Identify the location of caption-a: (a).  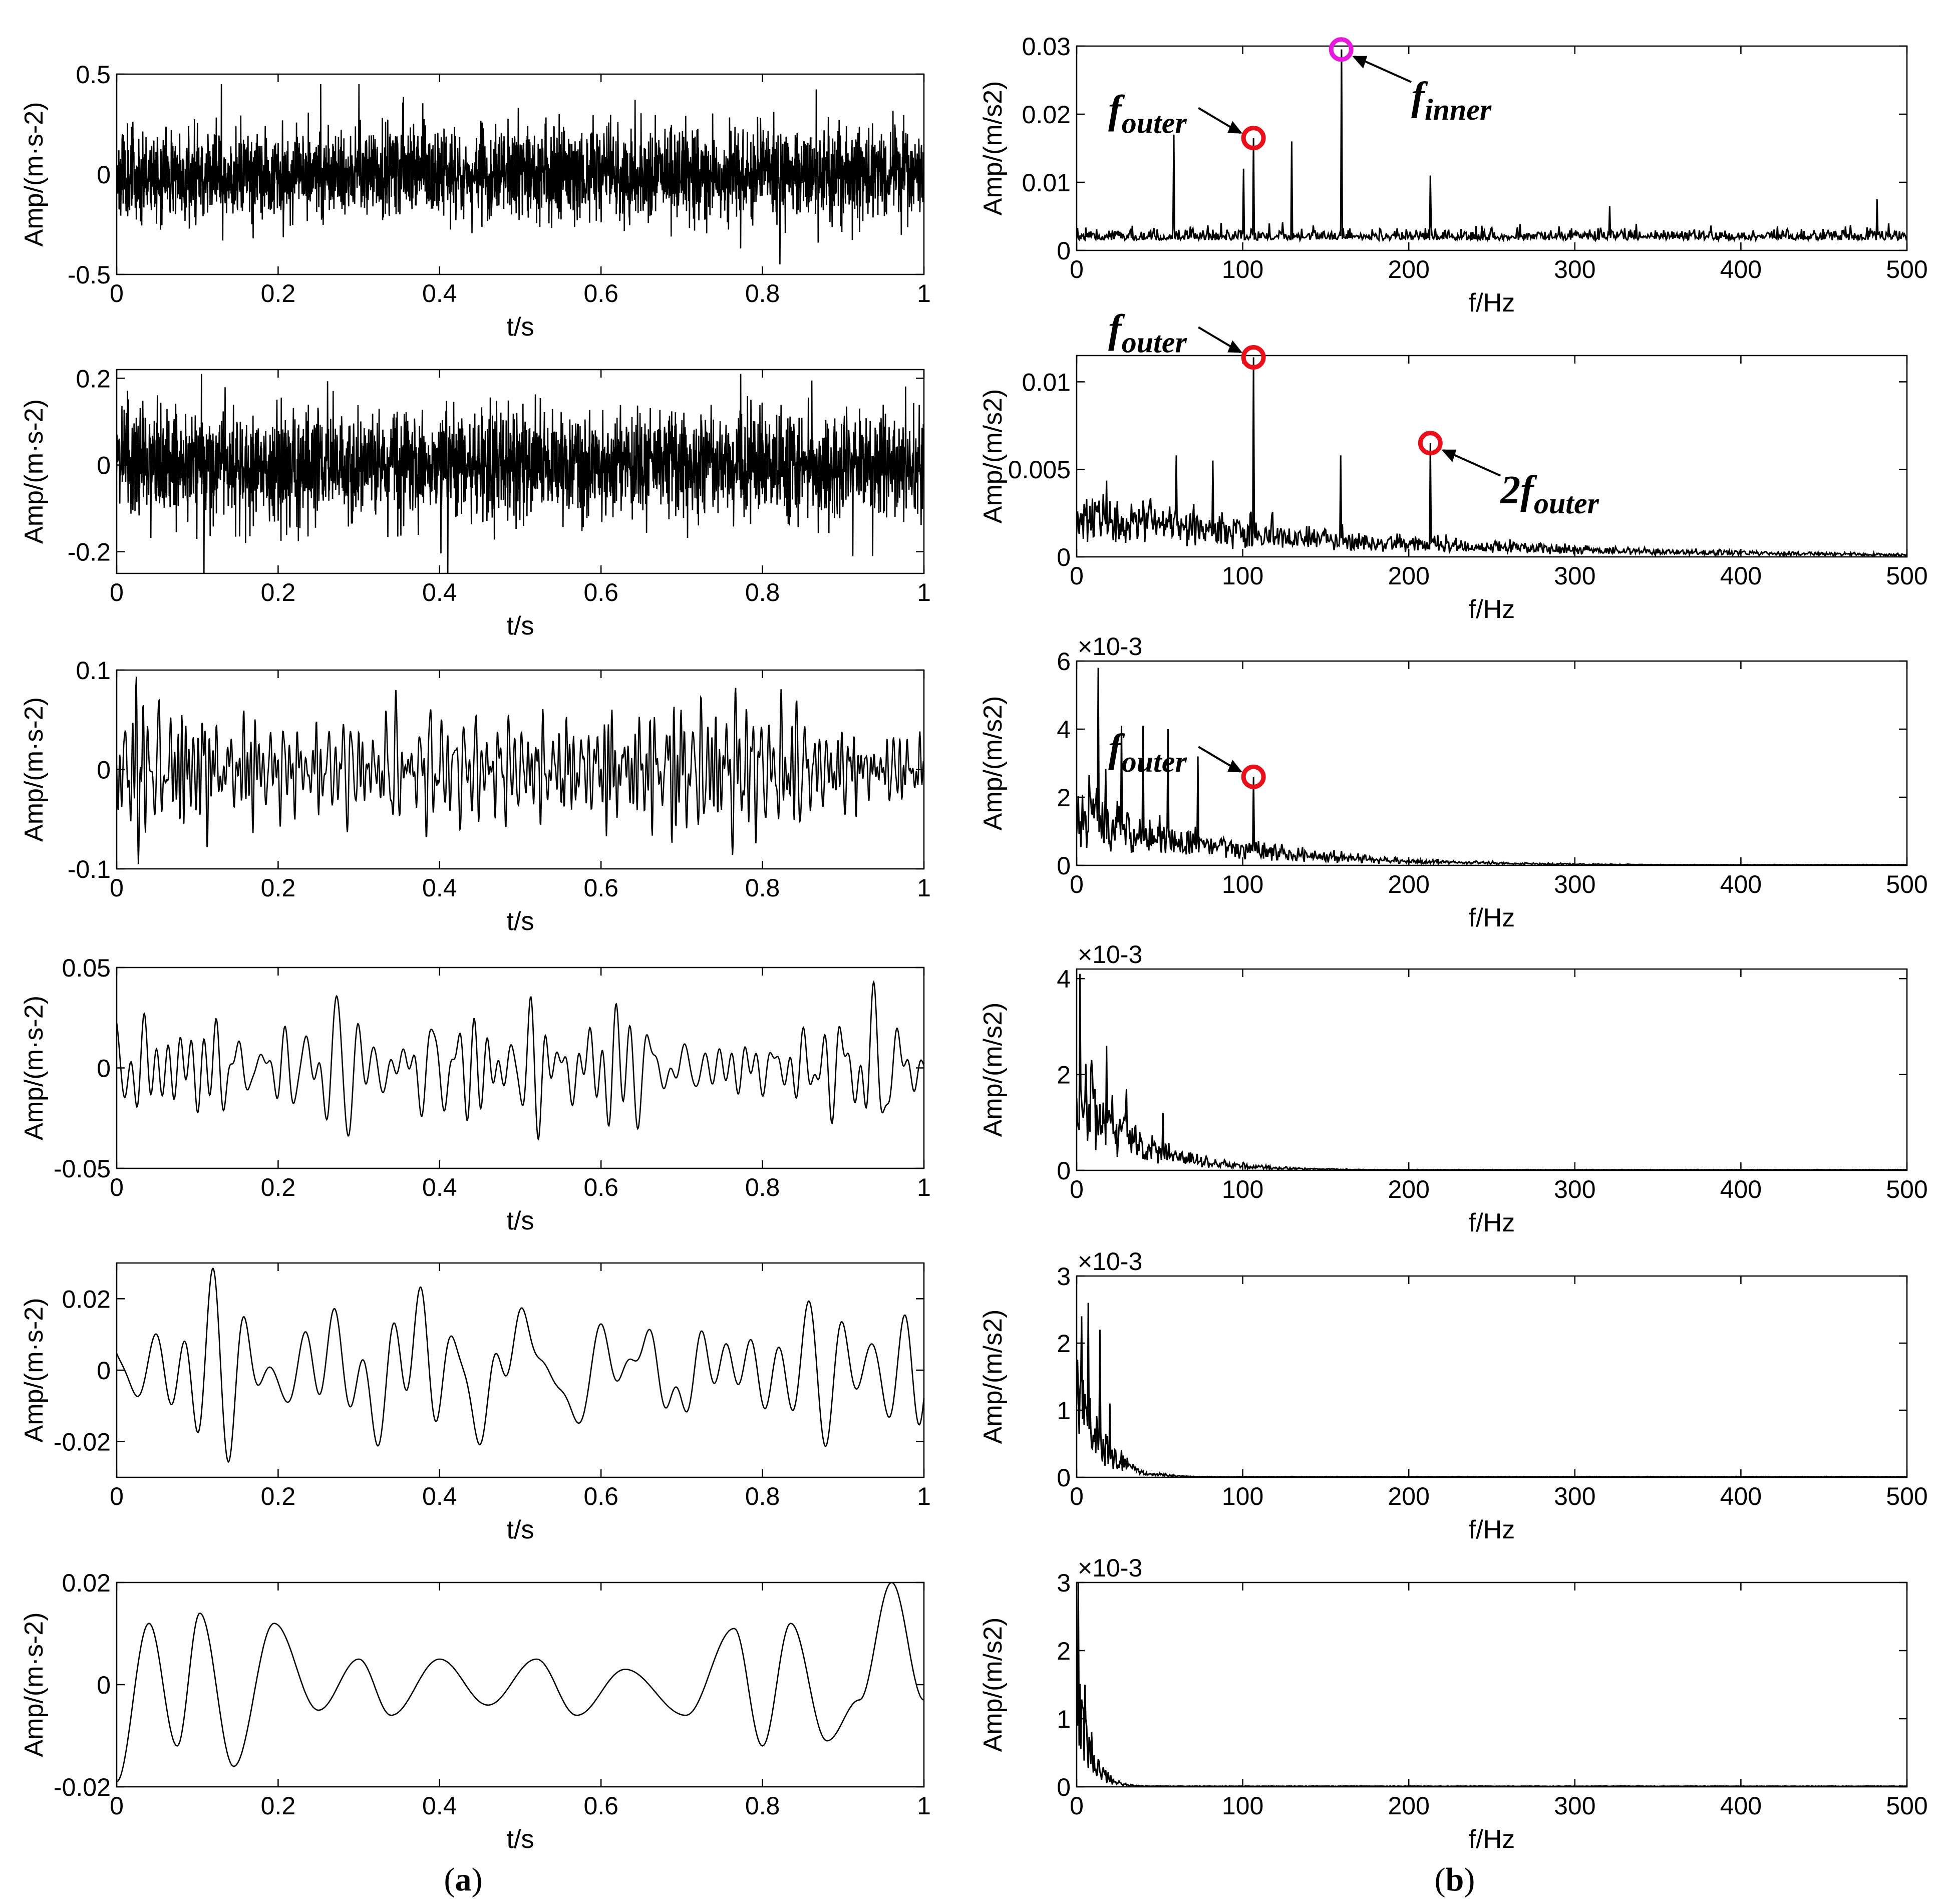
(463, 1879).